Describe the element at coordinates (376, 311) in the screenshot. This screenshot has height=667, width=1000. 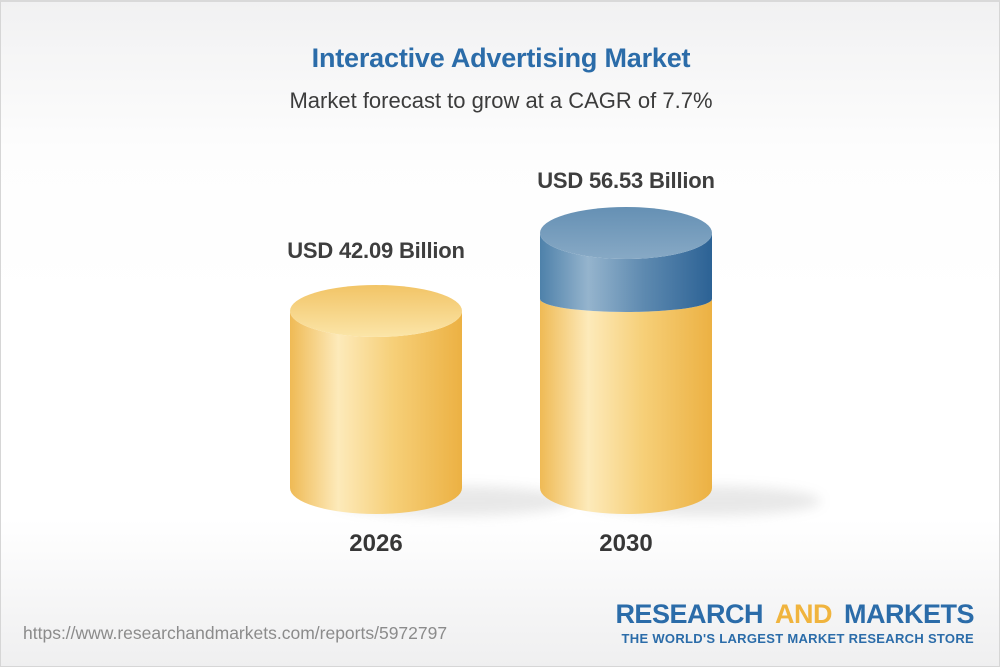
I see `bar-2026-cylinder-top` at that location.